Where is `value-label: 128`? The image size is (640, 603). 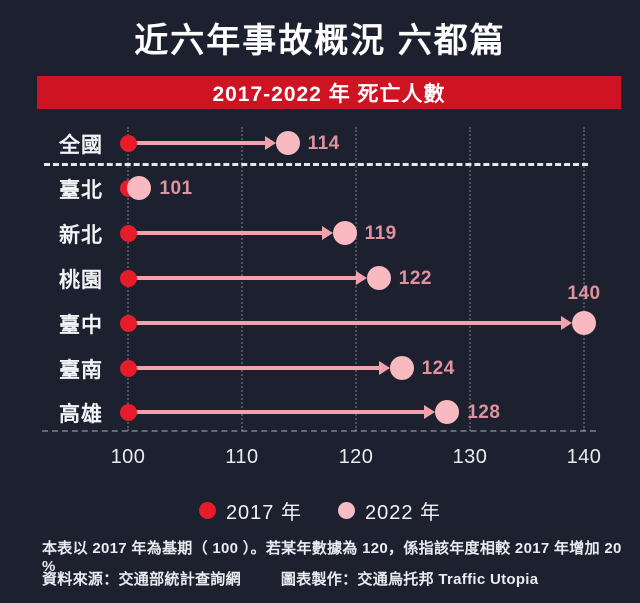 value-label: 128 is located at coordinates (484, 412).